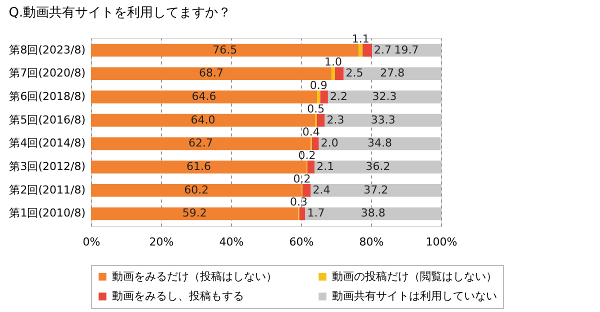 This screenshot has width=600, height=312. Describe the element at coordinates (231, 242) in the screenshot. I see `x-tick-label: 40%` at that location.